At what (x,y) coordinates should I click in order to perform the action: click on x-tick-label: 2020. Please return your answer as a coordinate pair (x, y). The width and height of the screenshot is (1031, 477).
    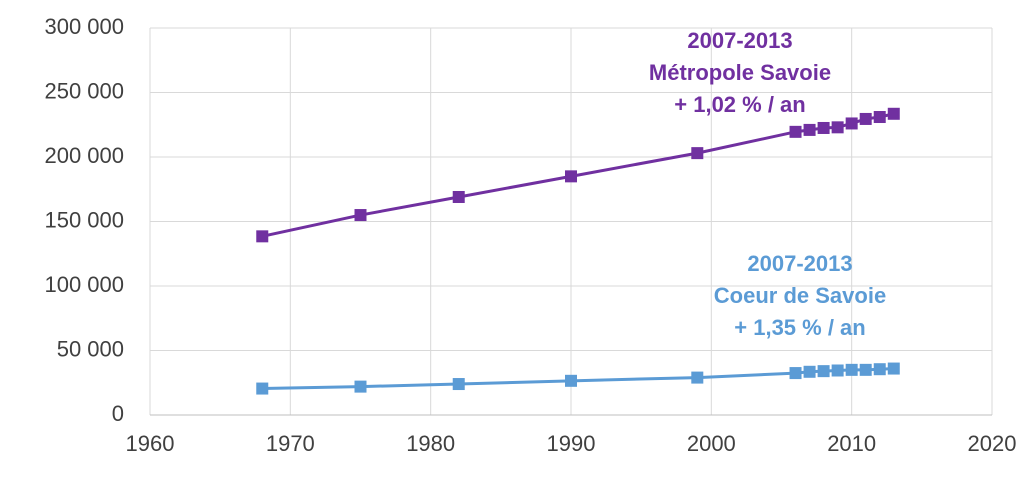
    Looking at the image, I should click on (992, 443).